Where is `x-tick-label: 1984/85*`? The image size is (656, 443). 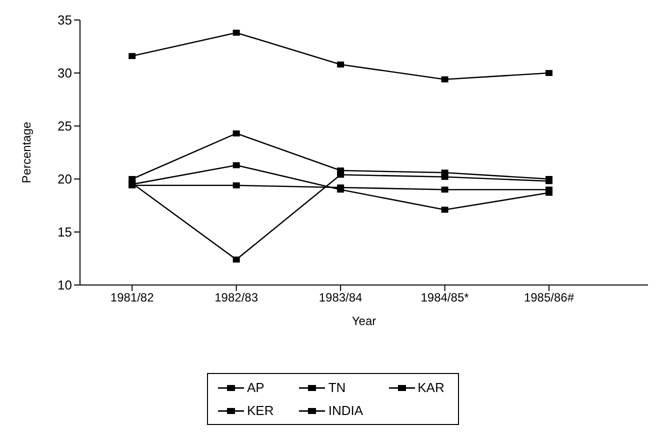 x-tick-label: 1984/85* is located at coordinates (445, 297).